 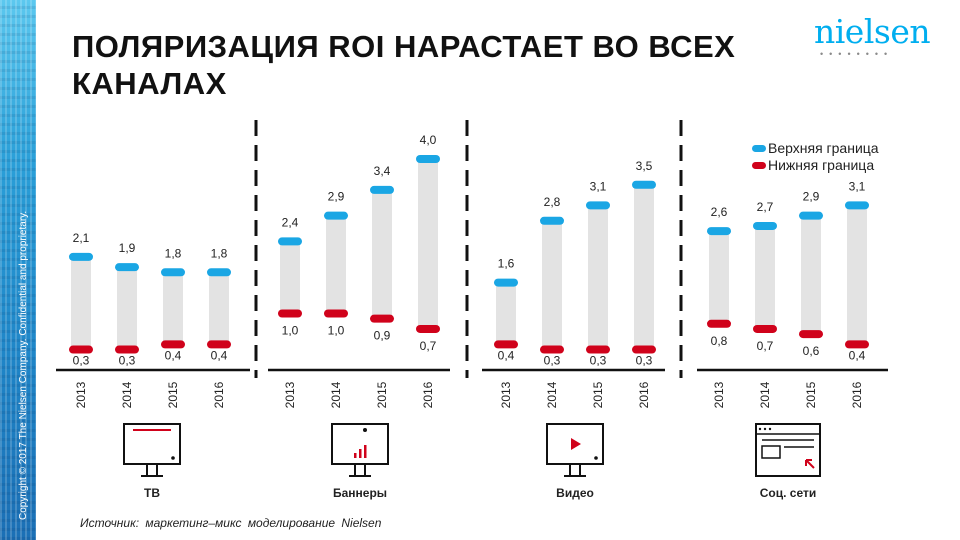 I want to click on legend-label-lower: Нижняя граница, so click(x=821, y=165).